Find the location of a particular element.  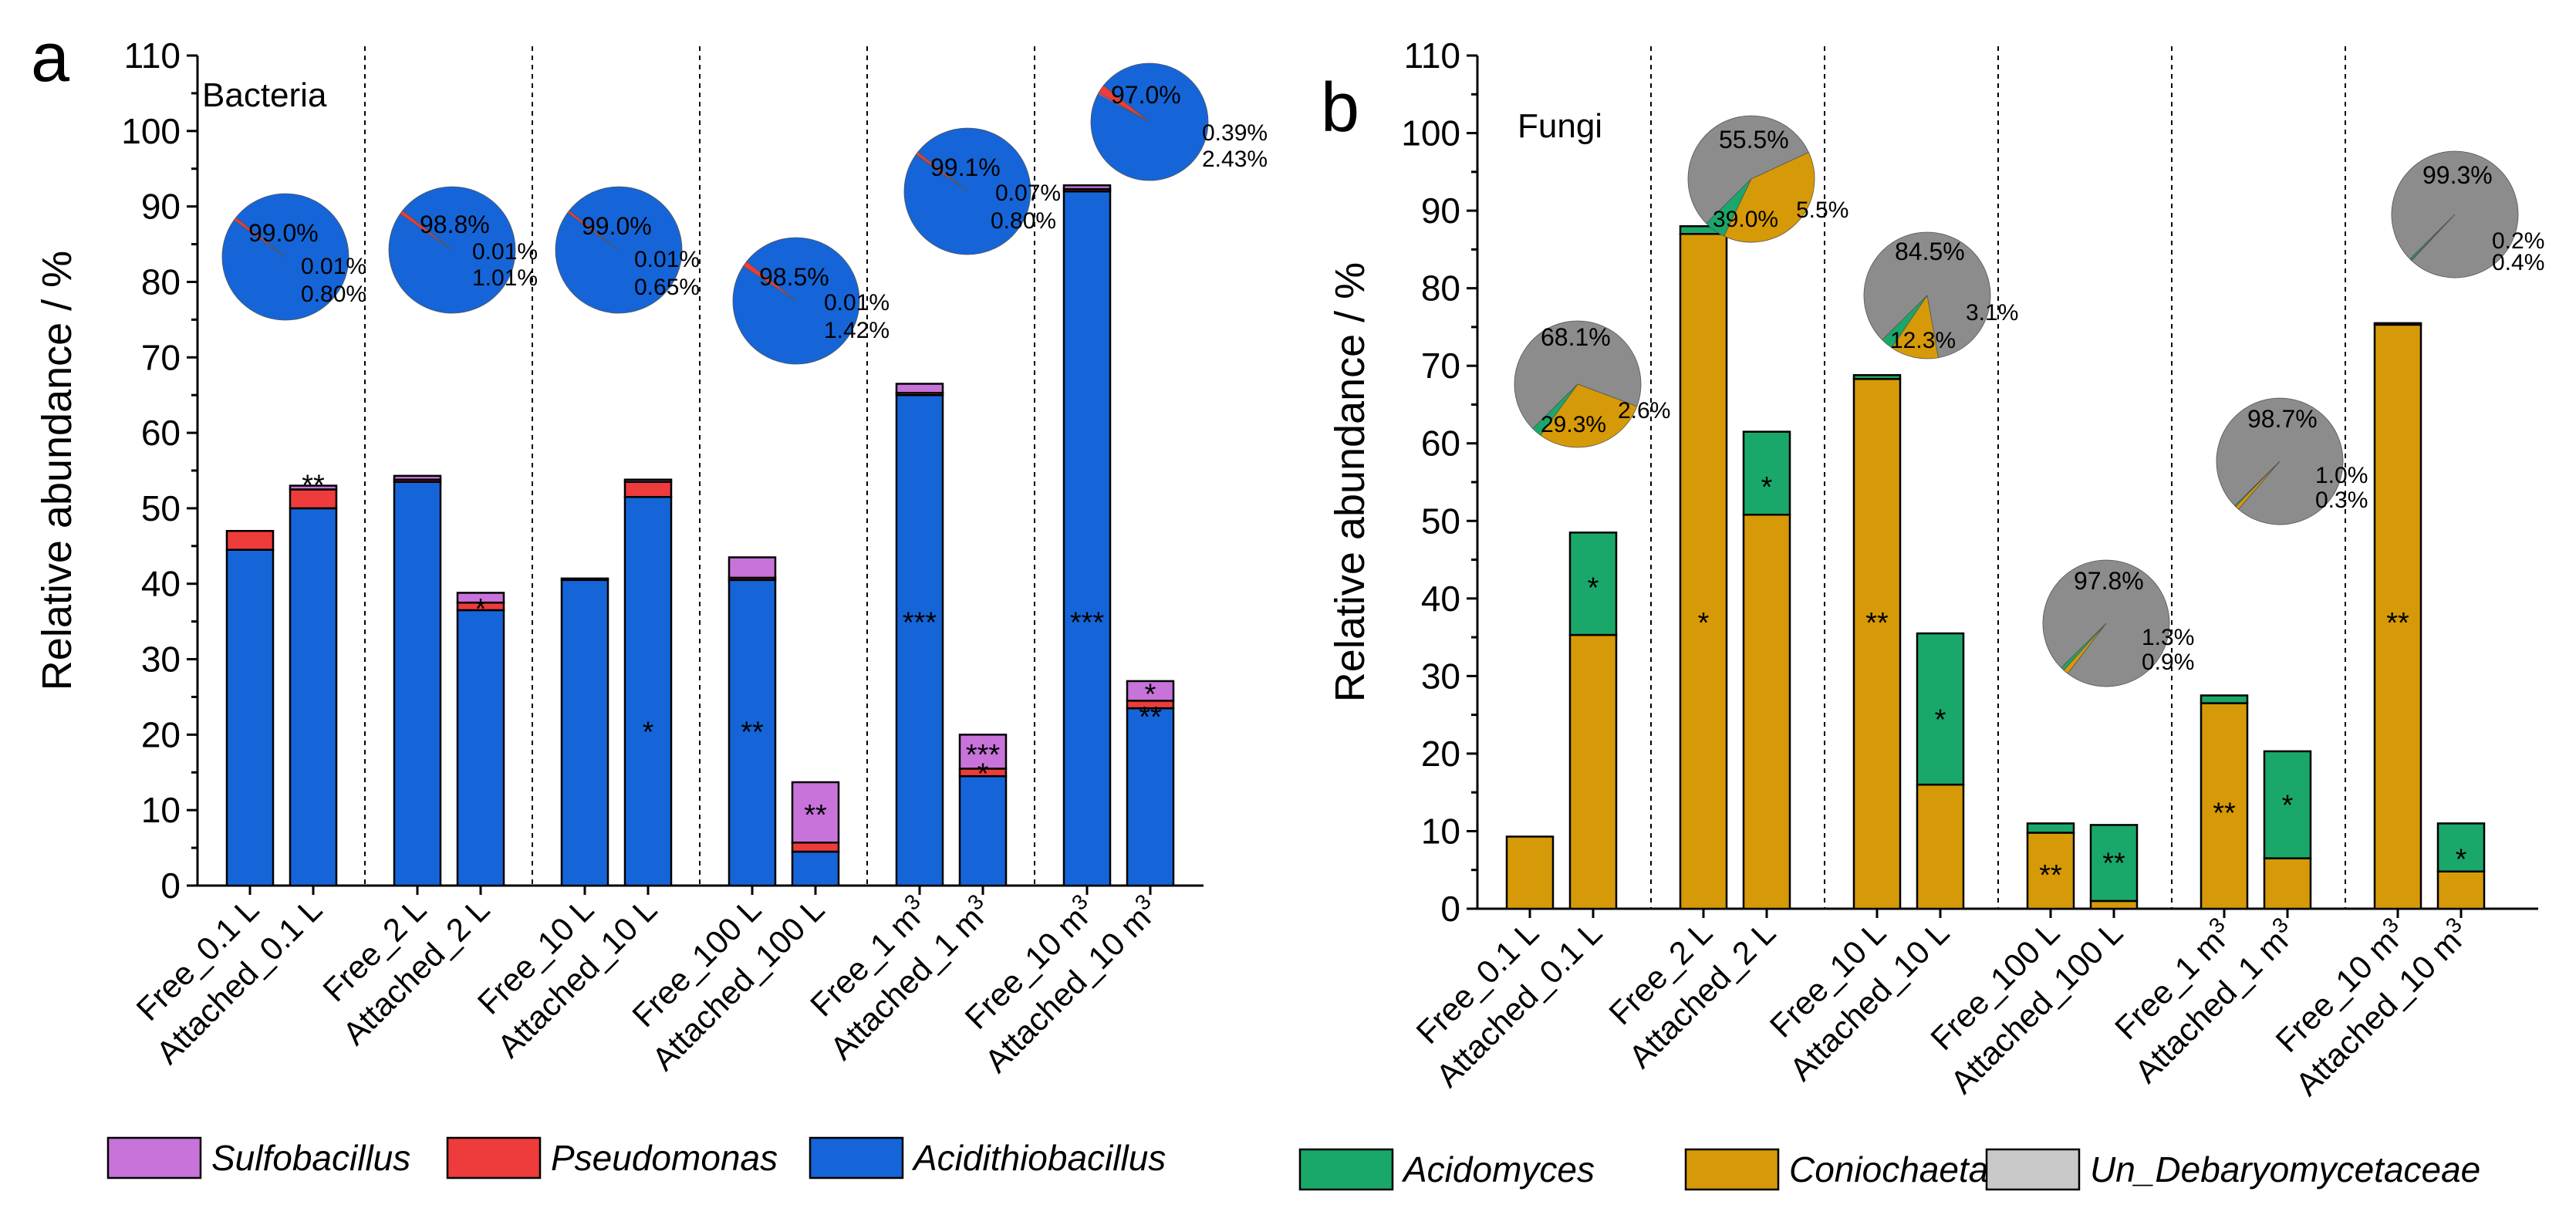

panel-letter: b is located at coordinates (1340, 108).